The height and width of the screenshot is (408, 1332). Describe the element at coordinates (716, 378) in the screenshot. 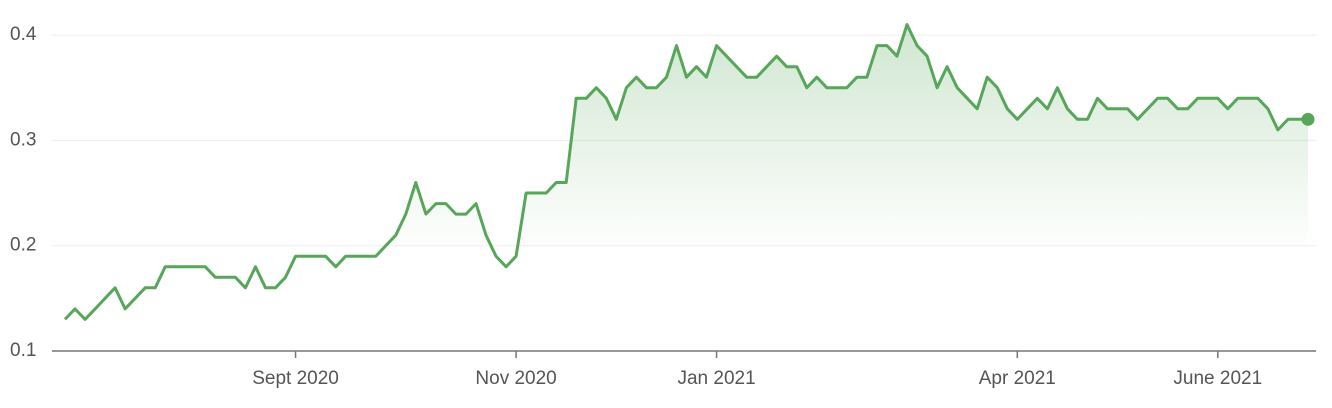

I see `x-tick-label: Jan 2021` at that location.